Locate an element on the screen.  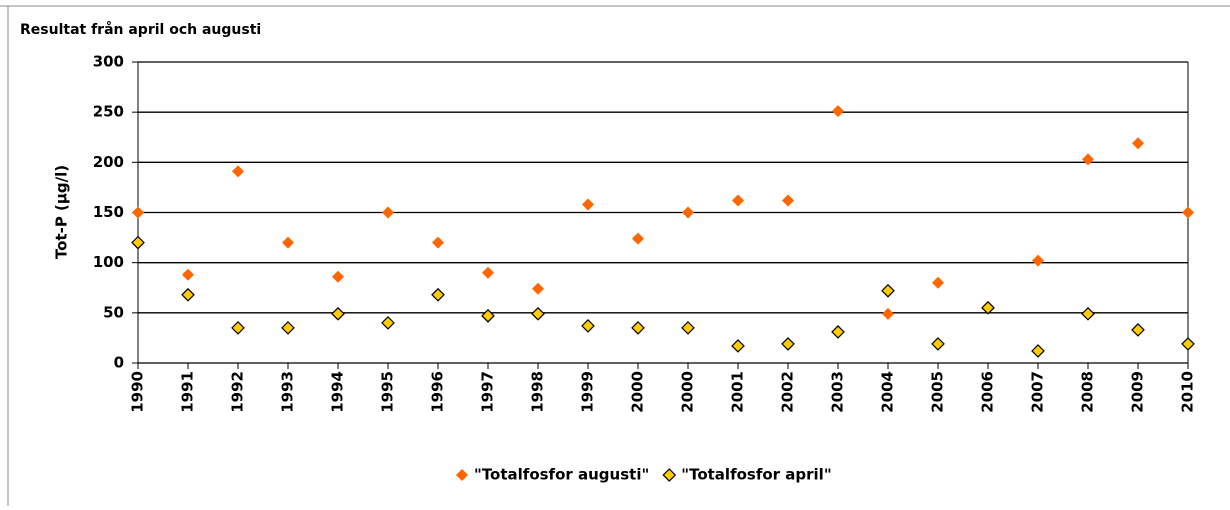
legend-label: "Totalfosfor april" is located at coordinates (756, 475).